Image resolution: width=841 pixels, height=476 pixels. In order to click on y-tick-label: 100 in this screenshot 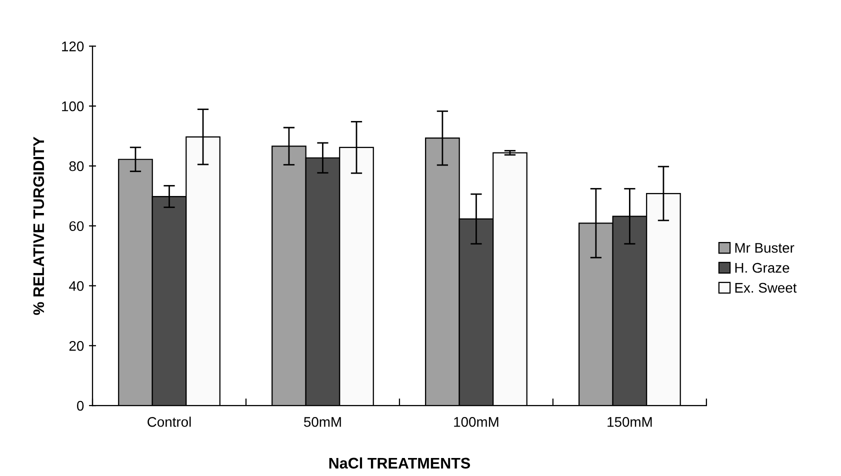, I will do `click(73, 106)`.